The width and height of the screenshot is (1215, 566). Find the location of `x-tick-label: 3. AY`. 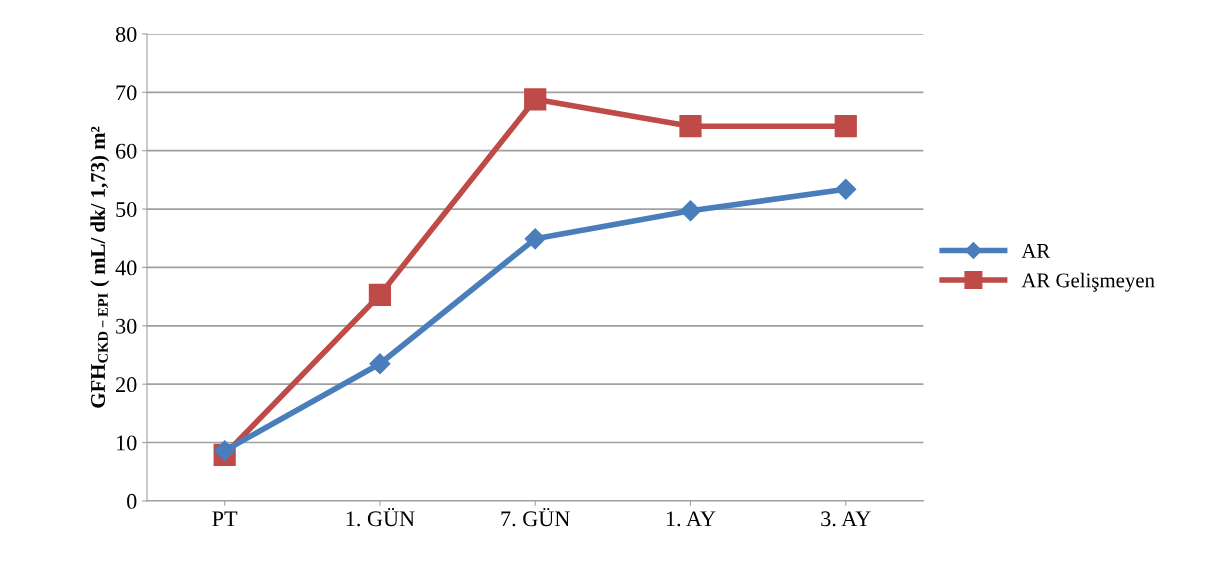

x-tick-label: 3. AY is located at coordinates (846, 519).